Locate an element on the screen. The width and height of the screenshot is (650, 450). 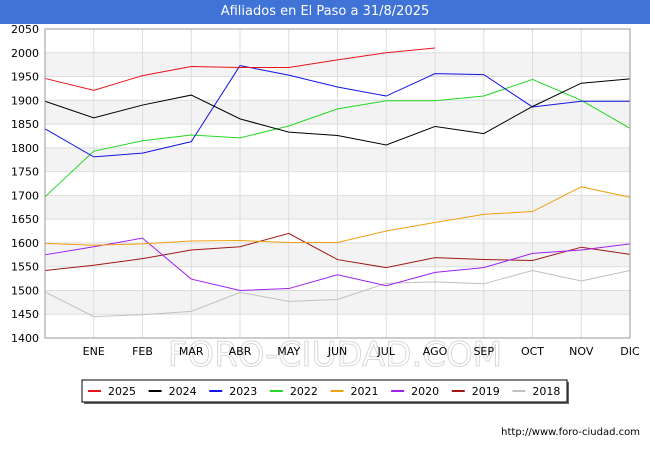
x-tick-label: SEP is located at coordinates (483, 351).